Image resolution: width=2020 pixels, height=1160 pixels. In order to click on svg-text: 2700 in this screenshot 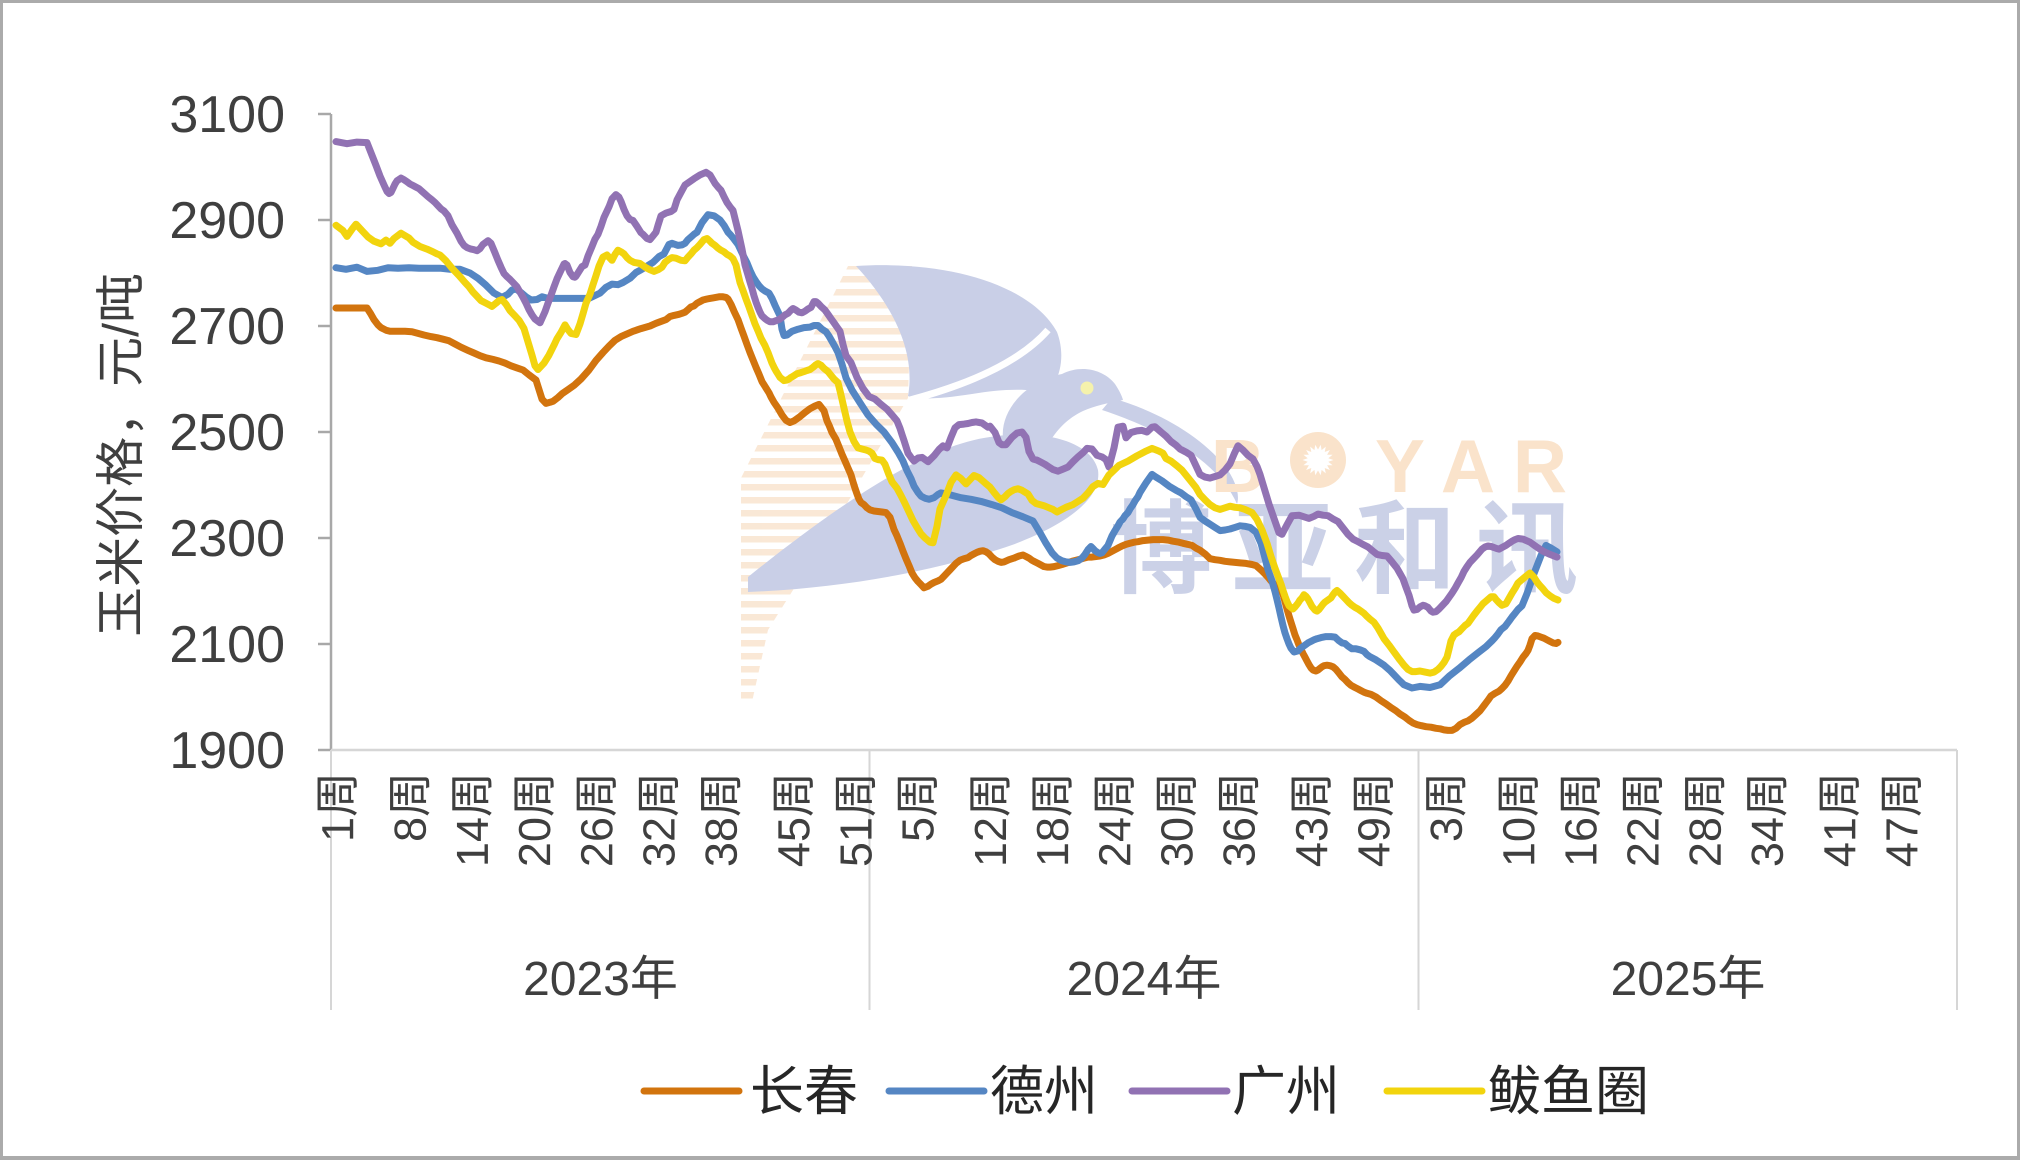, I will do `click(227, 327)`.